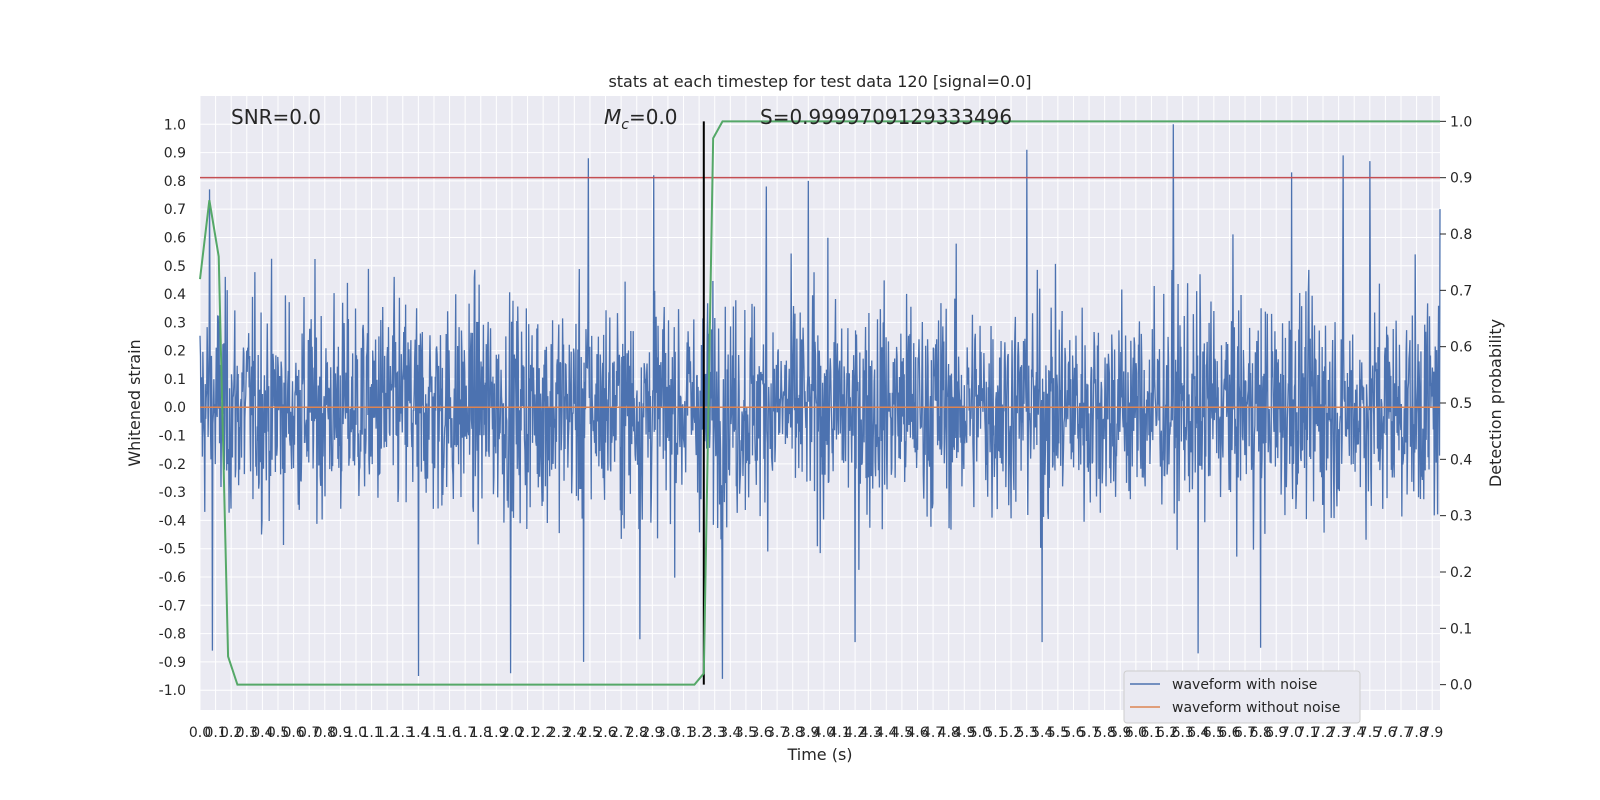 The width and height of the screenshot is (1600, 800). What do you see at coordinates (995, 733) in the screenshot?
I see `x-tick-label: 5.1` at bounding box center [995, 733].